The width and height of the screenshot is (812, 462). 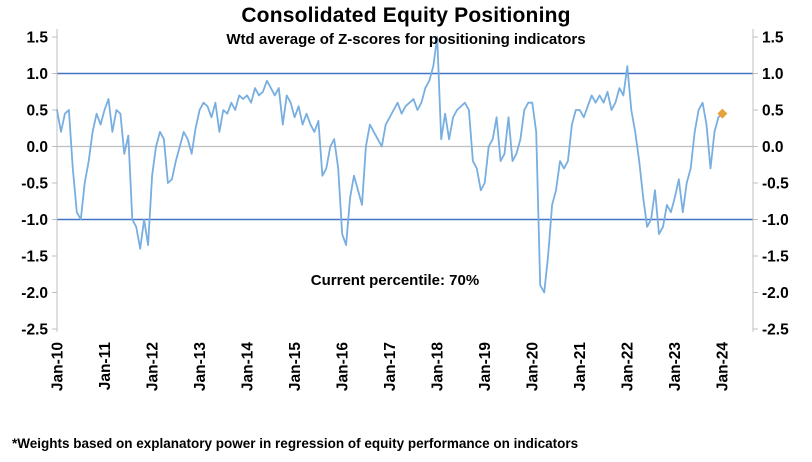 I want to click on x-tick-label: Jan-12, so click(x=152, y=366).